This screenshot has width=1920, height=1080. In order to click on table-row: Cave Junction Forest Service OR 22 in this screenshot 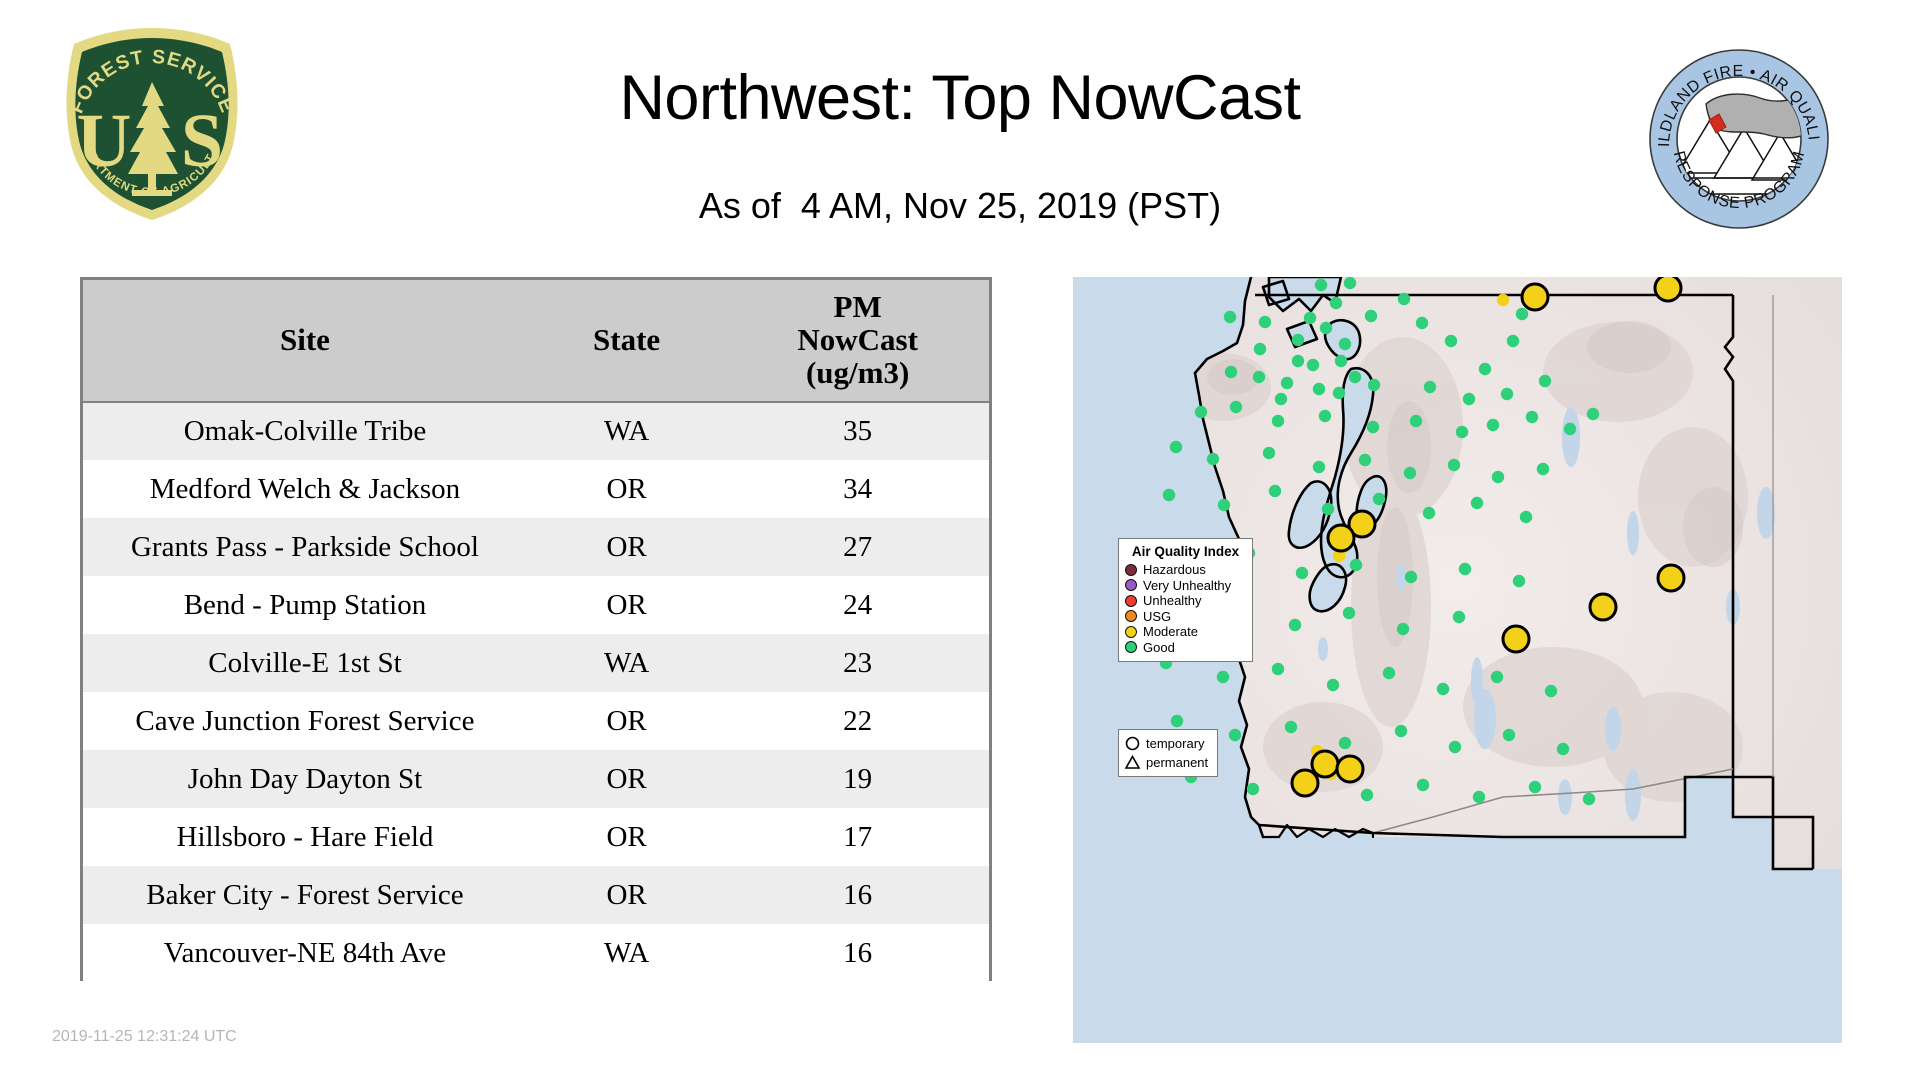, I will do `click(536, 721)`.